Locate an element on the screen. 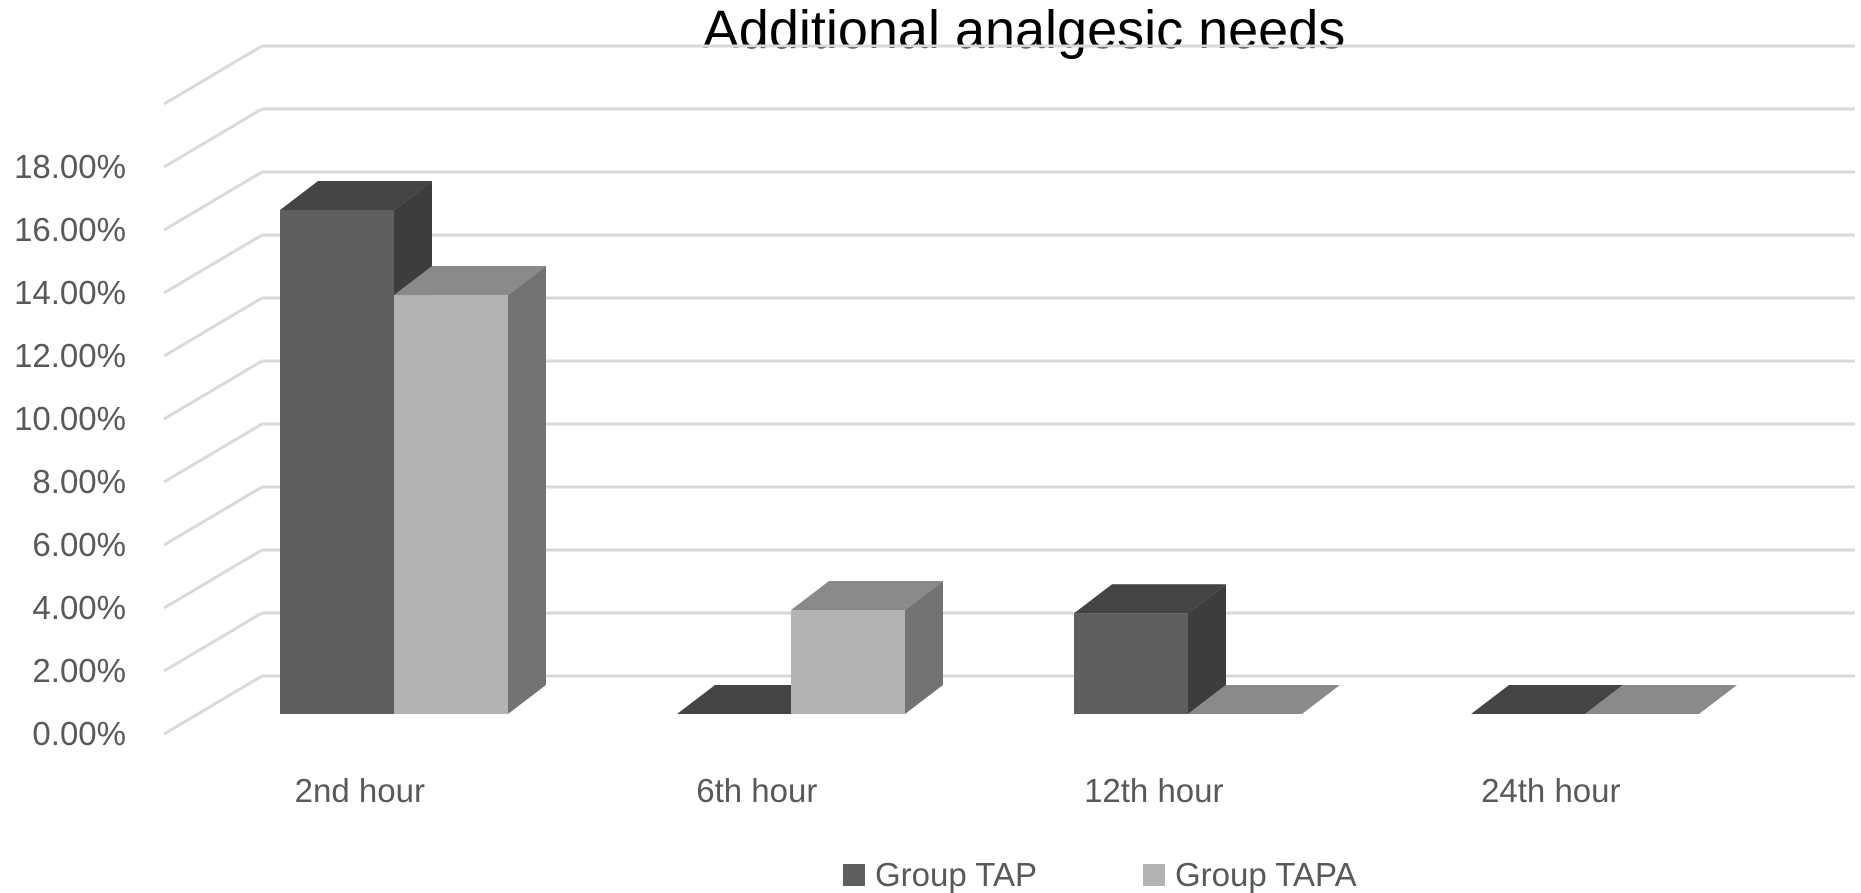  chart-title: Additional analgesic needs is located at coordinates (1024, 30).